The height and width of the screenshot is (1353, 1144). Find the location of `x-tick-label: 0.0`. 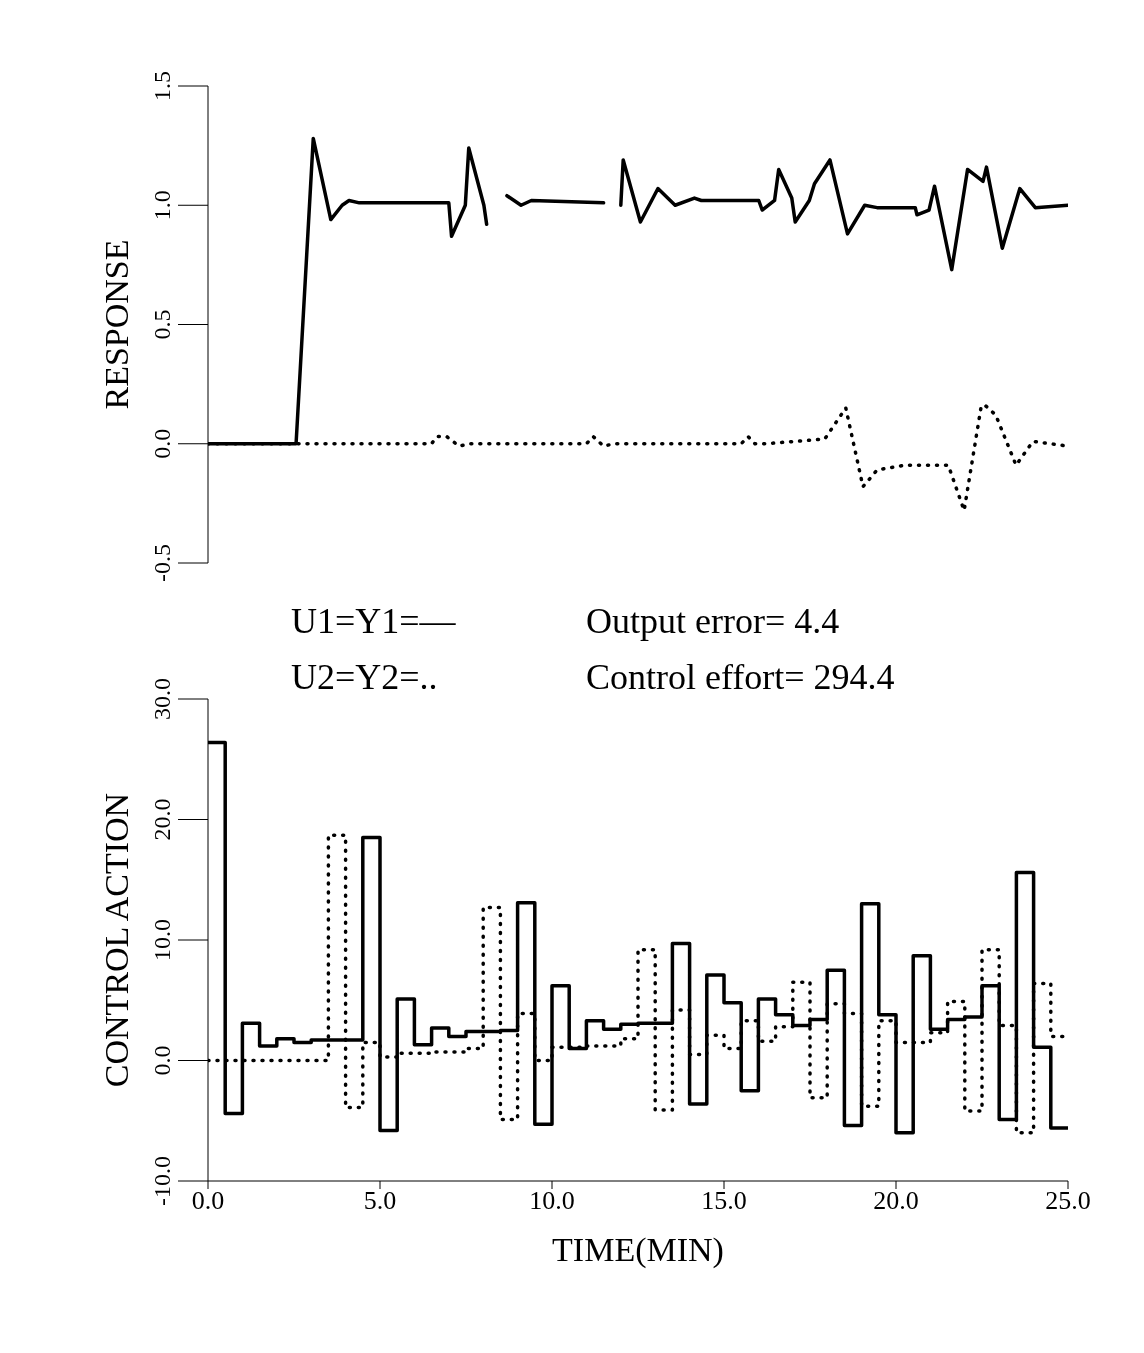

x-tick-label: 0.0 is located at coordinates (208, 1201).